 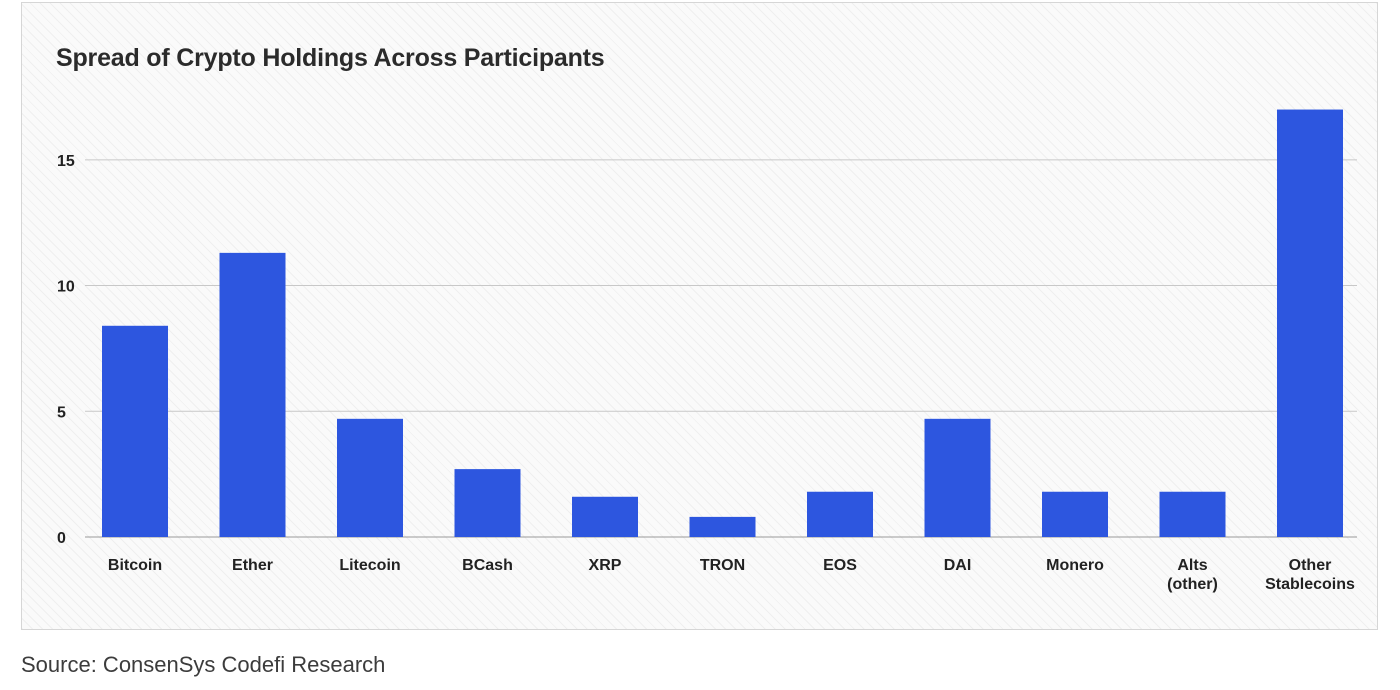 What do you see at coordinates (722, 565) in the screenshot?
I see `x-tick-label: TRON` at bounding box center [722, 565].